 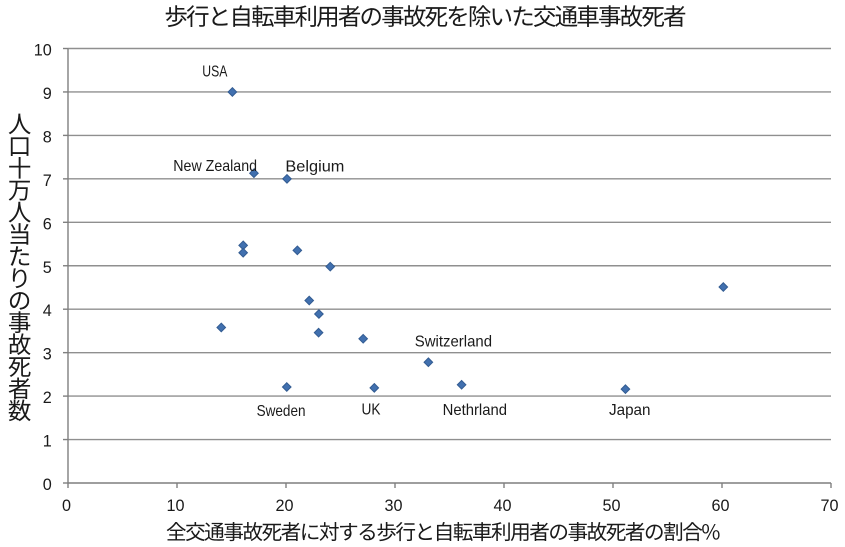 I want to click on svg-text: 4, so click(x=47, y=311).